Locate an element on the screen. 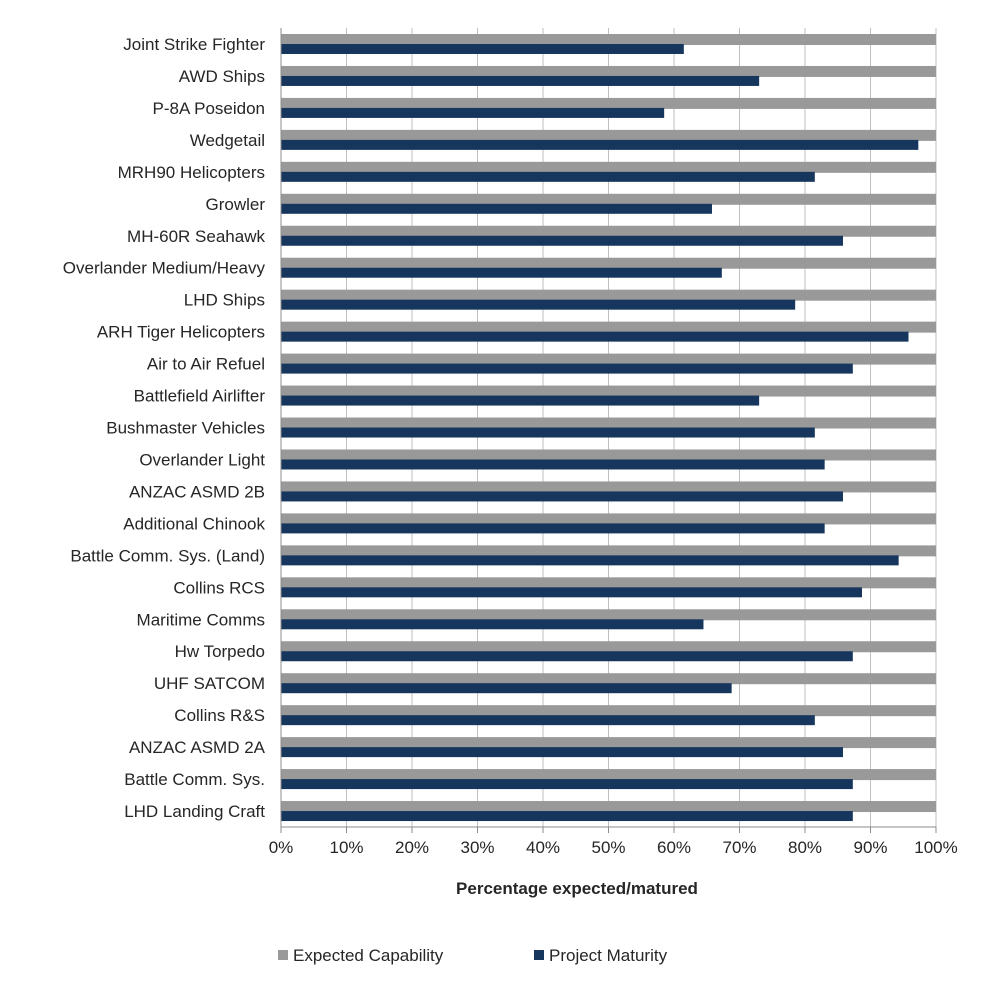 The height and width of the screenshot is (999, 1002). category-label: Battlefield Airlifter is located at coordinates (200, 396).